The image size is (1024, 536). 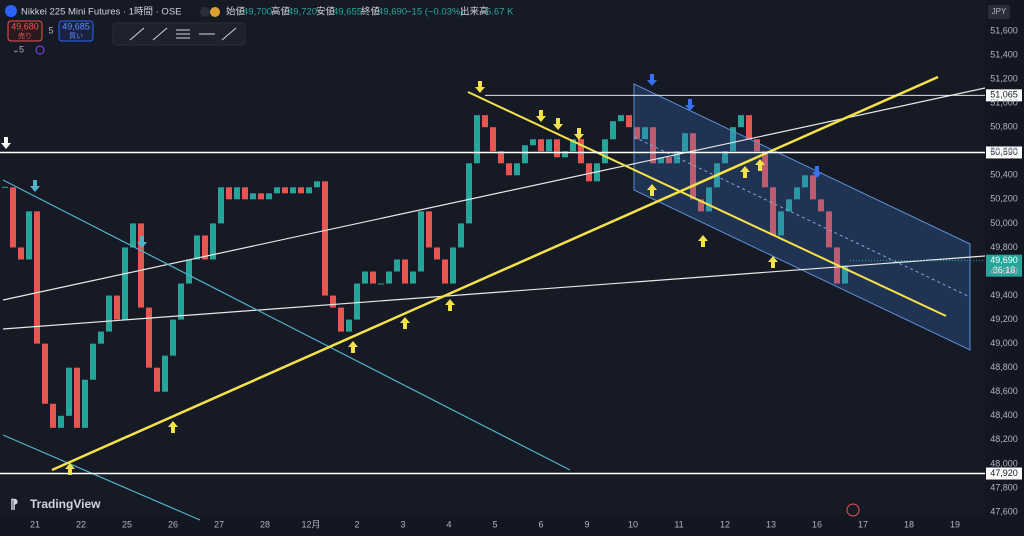 What do you see at coordinates (586, 524) in the screenshot?
I see `x-tick-label: 9` at bounding box center [586, 524].